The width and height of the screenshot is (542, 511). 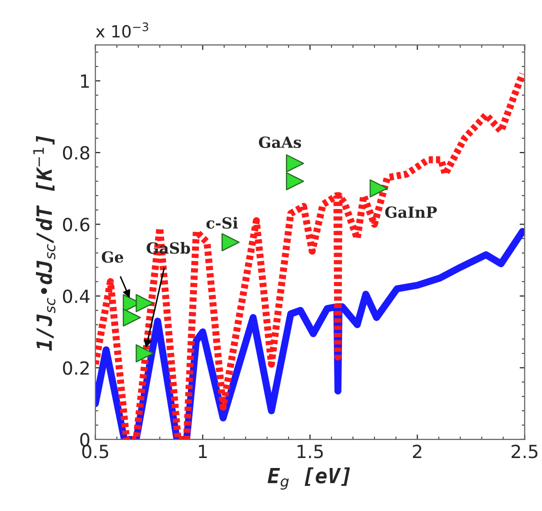 What do you see at coordinates (280, 142) in the screenshot?
I see `annotation: GaAs` at bounding box center [280, 142].